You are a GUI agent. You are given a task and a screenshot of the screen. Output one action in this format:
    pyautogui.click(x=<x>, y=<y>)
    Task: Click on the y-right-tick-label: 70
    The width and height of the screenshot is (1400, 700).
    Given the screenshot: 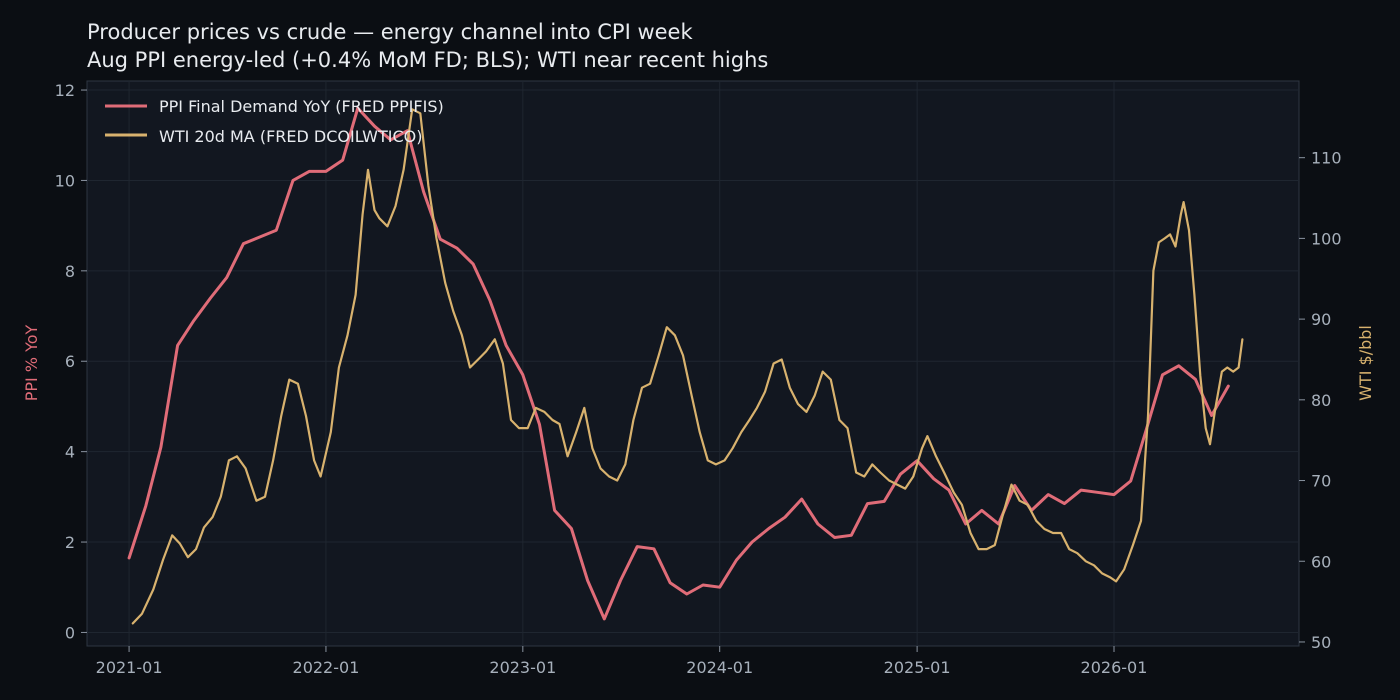 What is the action you would take?
    pyautogui.click(x=1321, y=481)
    